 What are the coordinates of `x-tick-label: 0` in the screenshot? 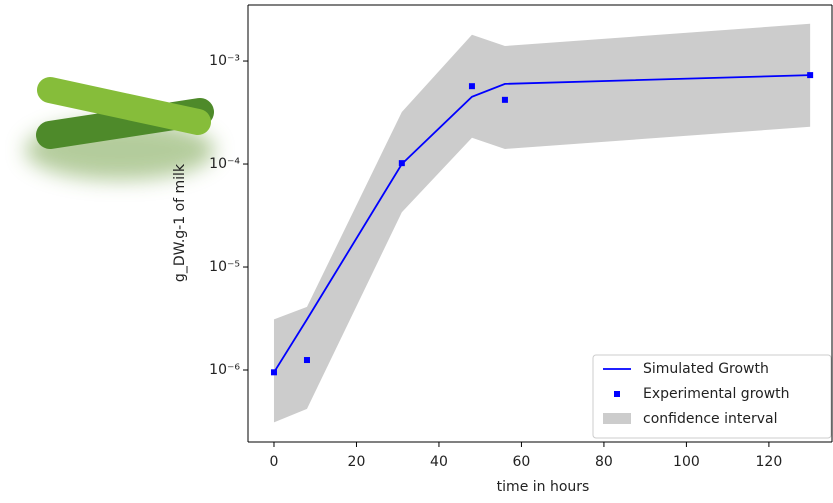 It's located at (274, 462).